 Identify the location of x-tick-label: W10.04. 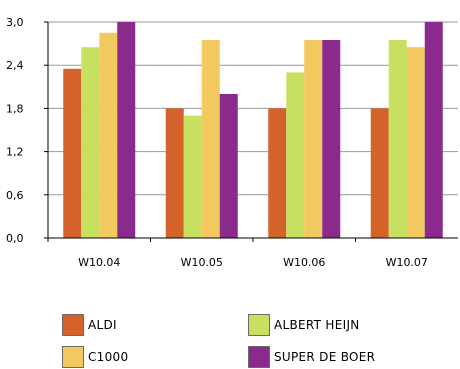
(99, 262).